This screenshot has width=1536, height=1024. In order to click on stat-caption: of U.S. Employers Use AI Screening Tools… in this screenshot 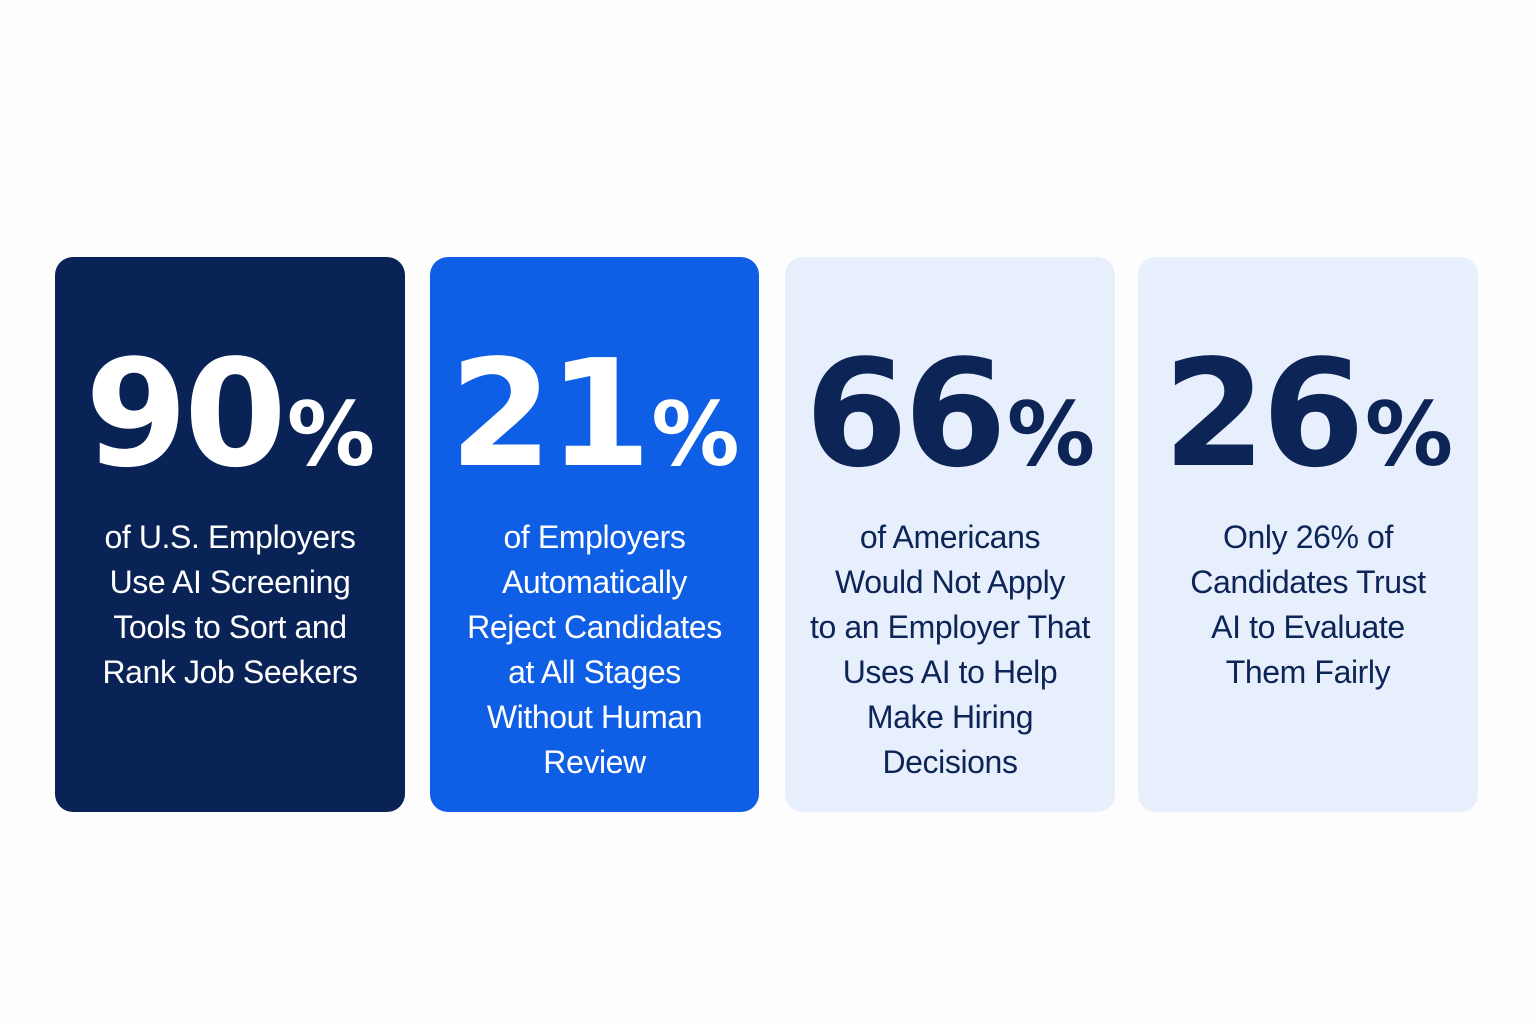, I will do `click(230, 604)`.